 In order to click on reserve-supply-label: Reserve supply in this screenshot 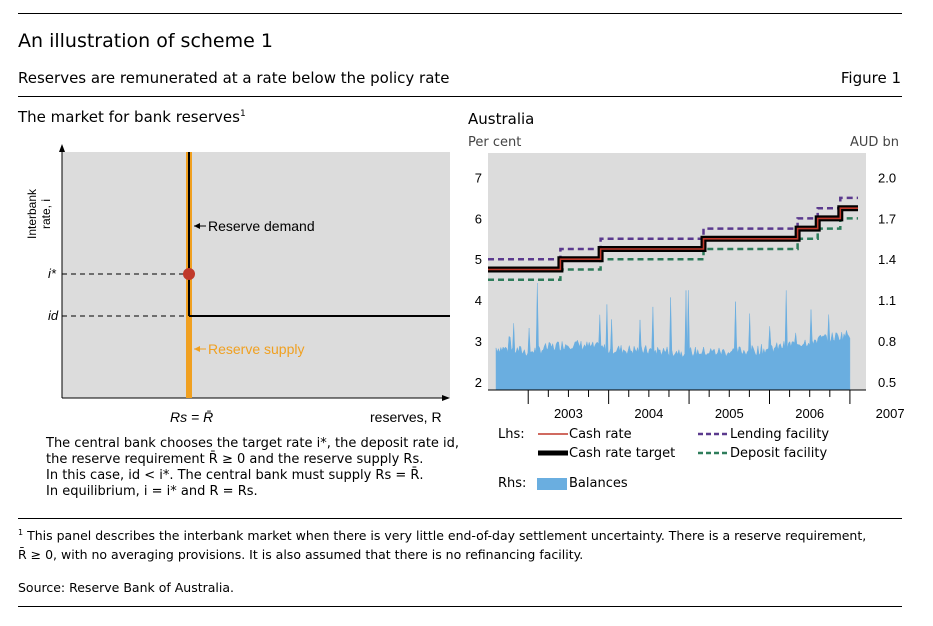, I will do `click(256, 349)`.